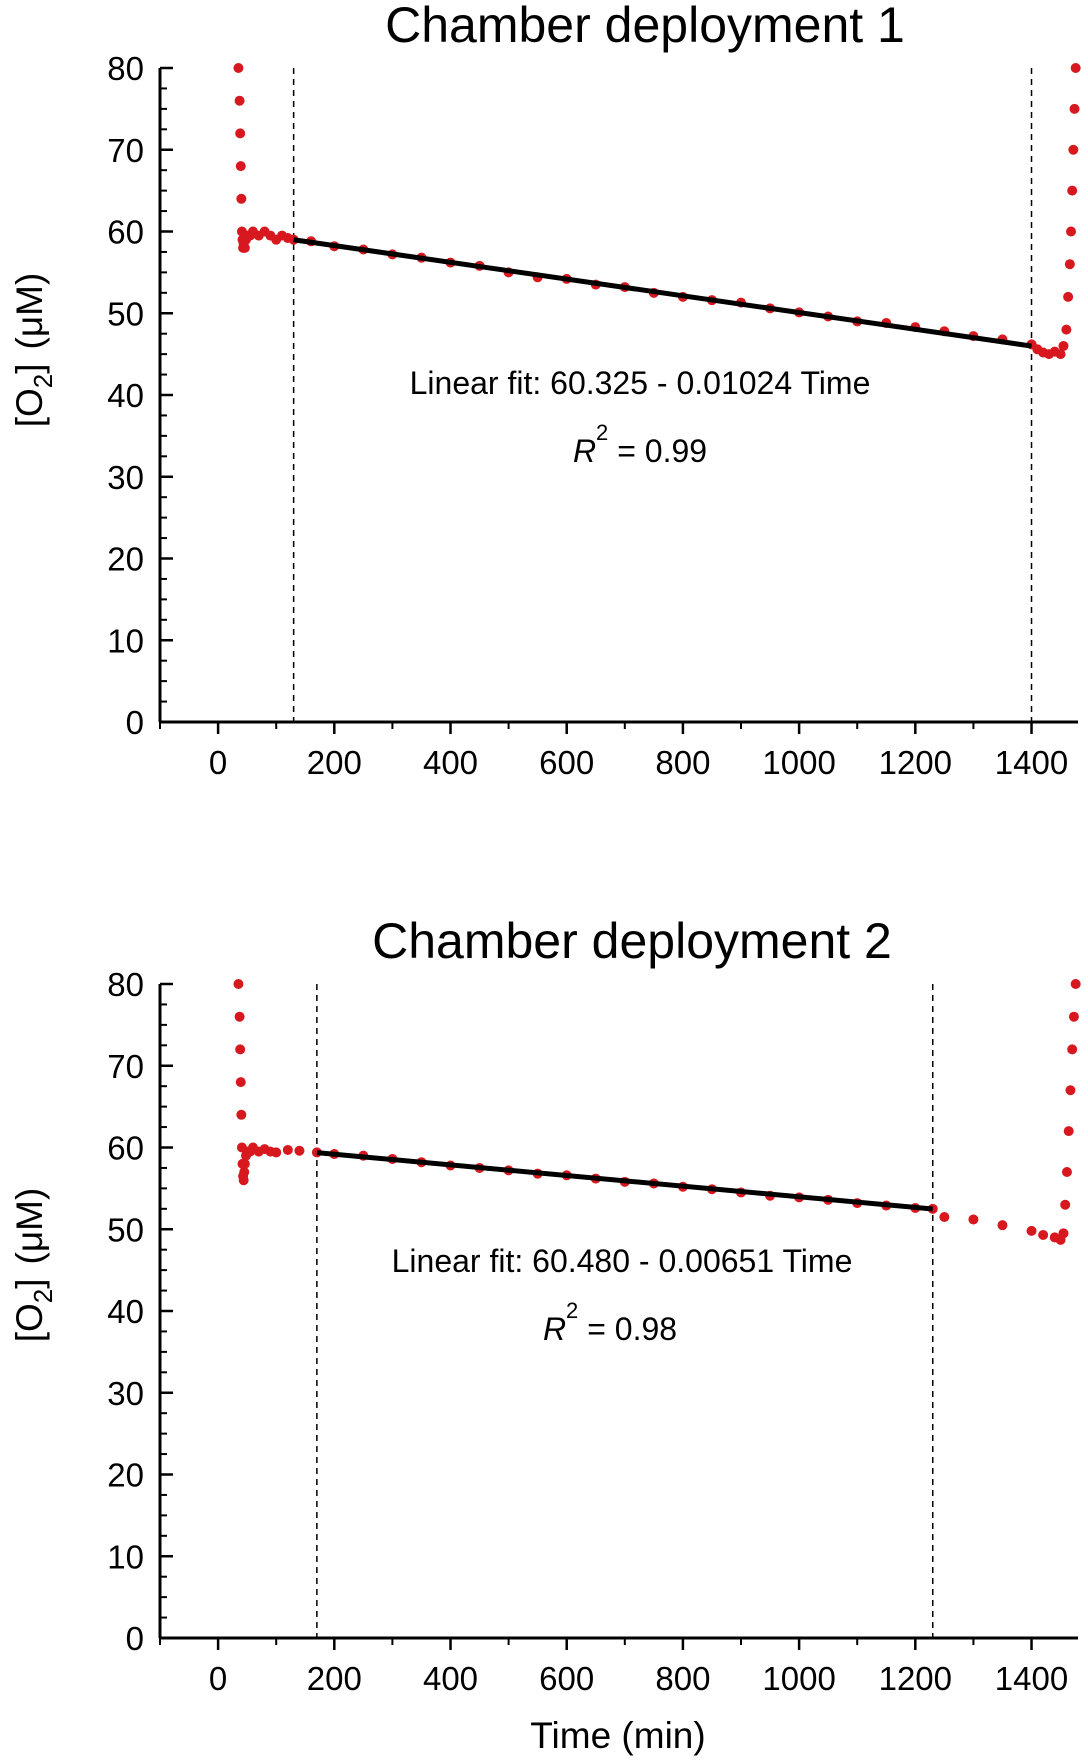 This screenshot has width=1088, height=1763. Describe the element at coordinates (627, 1329) in the screenshot. I see `r-value: = 0.98` at that location.